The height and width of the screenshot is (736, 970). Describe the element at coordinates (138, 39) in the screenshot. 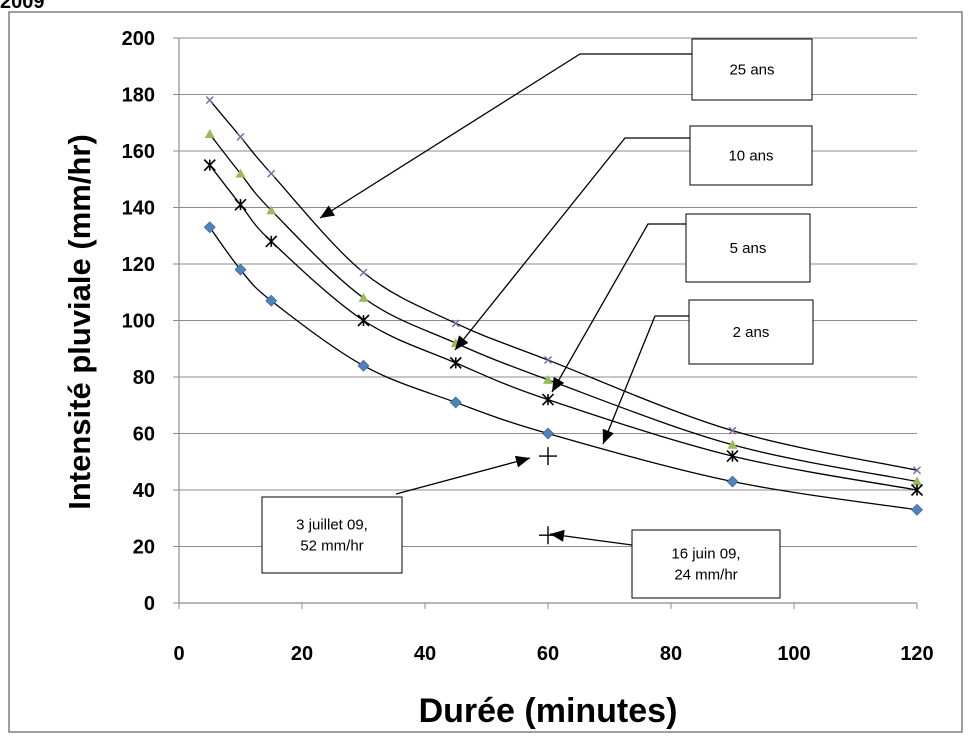

I see `y-tick-label: 200` at that location.